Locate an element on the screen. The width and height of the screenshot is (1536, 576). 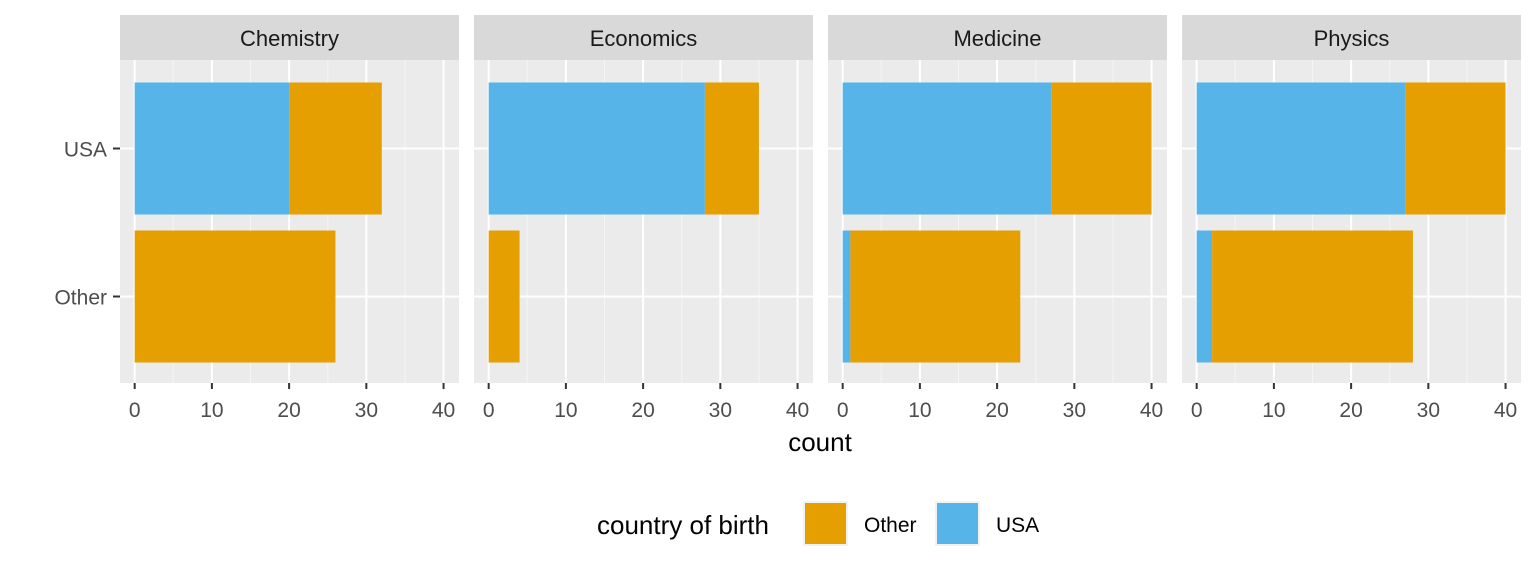
x-axis-title: count is located at coordinates (820, 442).